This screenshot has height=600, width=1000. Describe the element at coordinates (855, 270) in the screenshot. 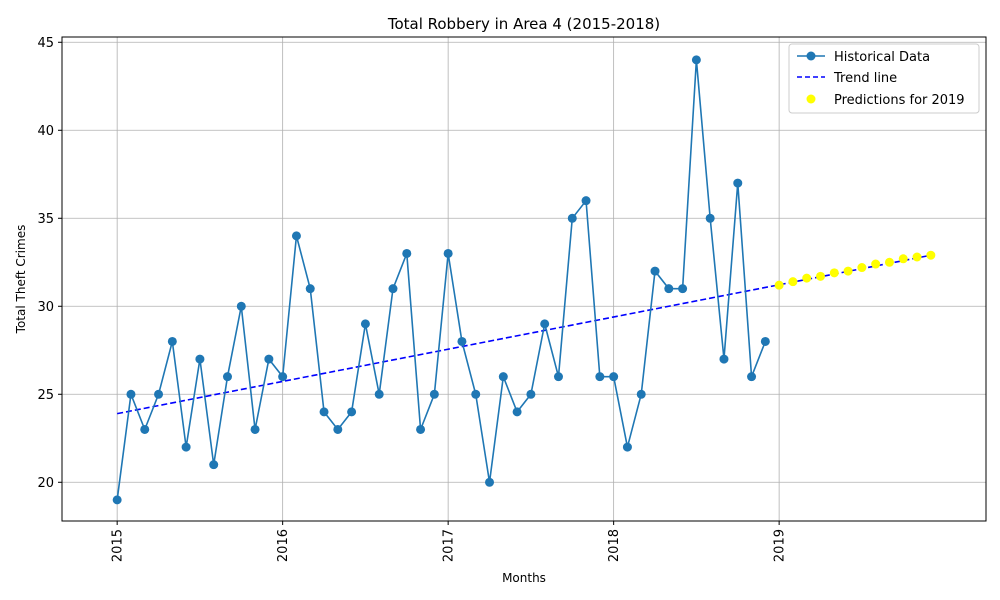

I see `predictions-layer` at that location.